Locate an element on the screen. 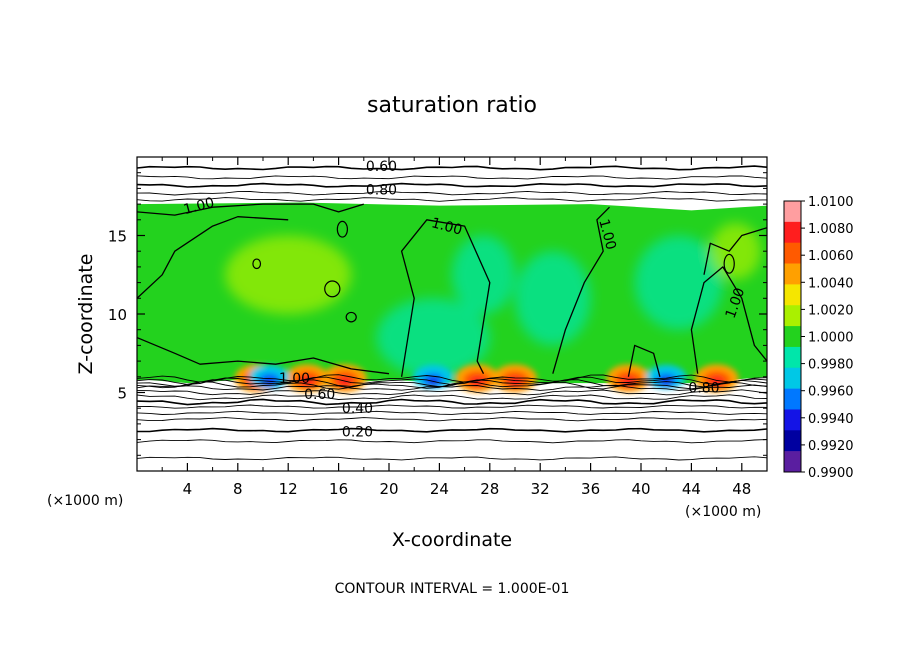  contour-interval-note: CONTOUR INTERVAL = 1.000E-01 is located at coordinates (452, 589).